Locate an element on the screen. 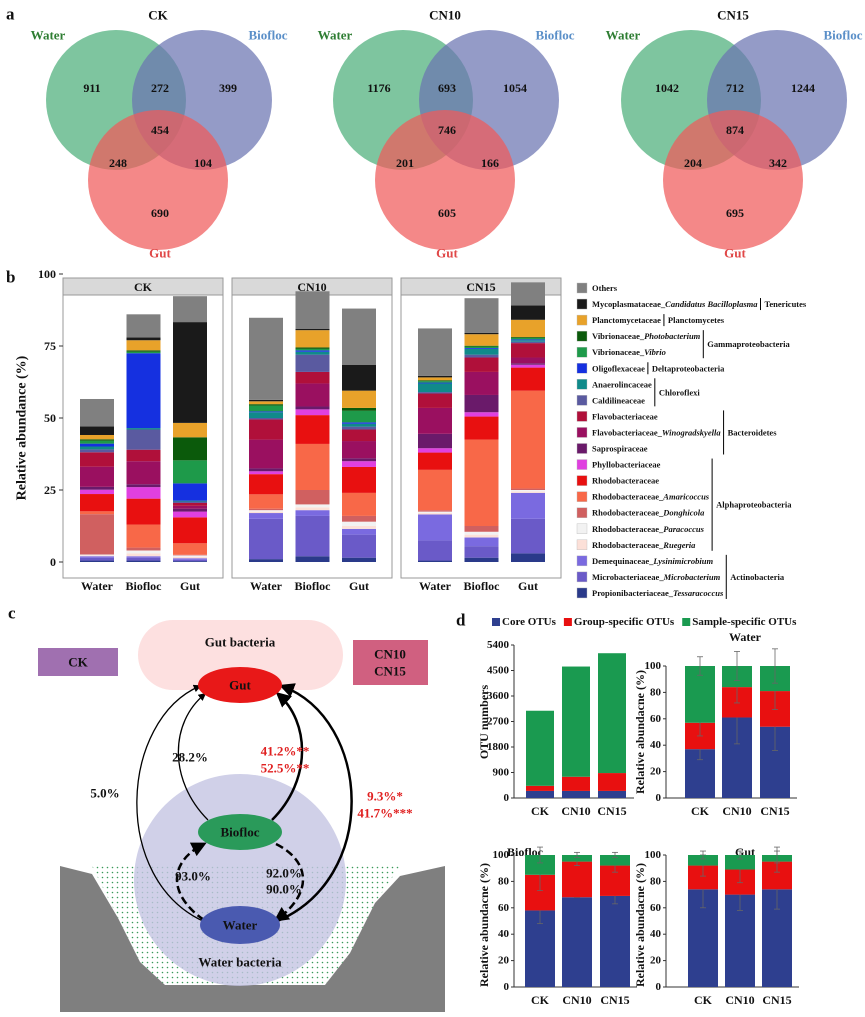 The width and height of the screenshot is (865, 1017). edge-biofloc-gut is located at coordinates (193, 757).